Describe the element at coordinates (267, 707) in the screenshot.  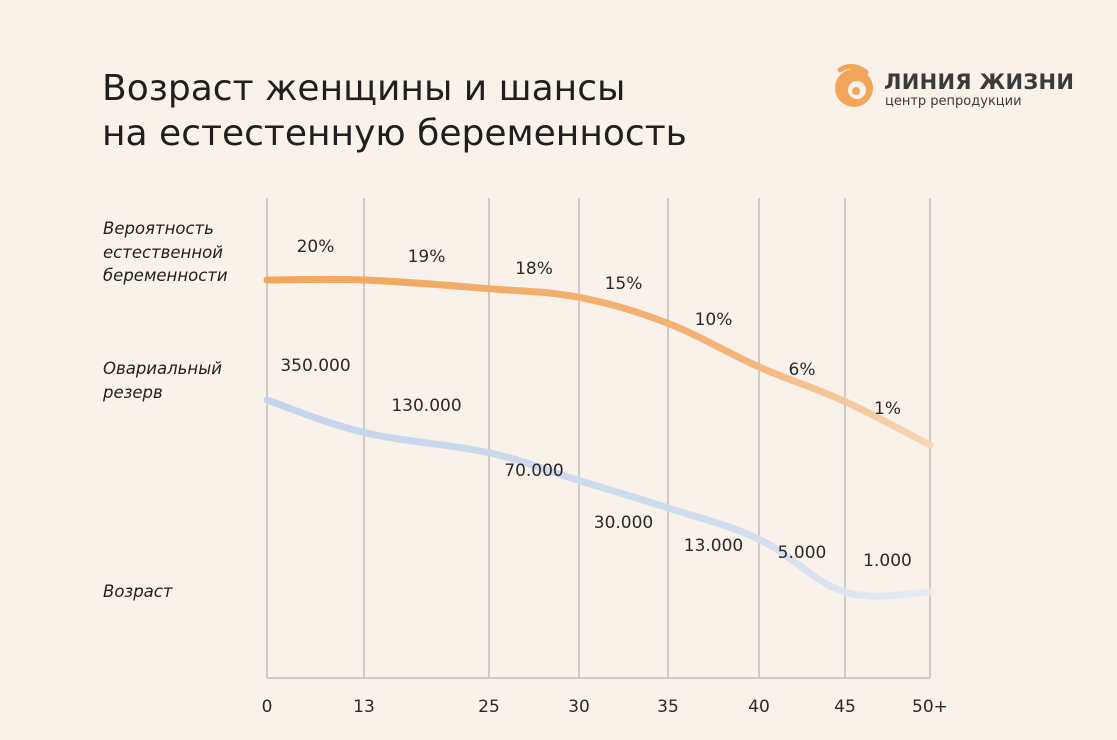
I see `x-tick-label: 0` at that location.